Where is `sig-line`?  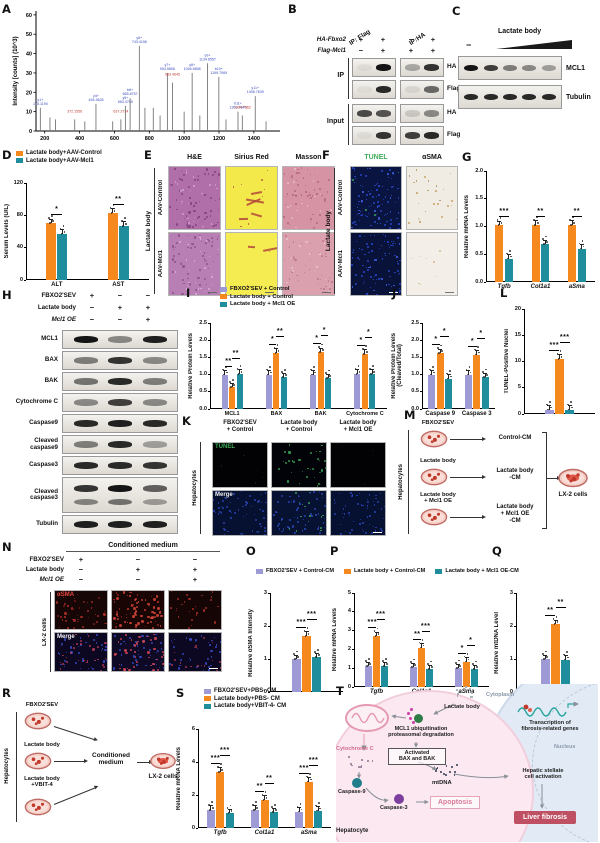
sig-line is located at coordinates (380, 620).